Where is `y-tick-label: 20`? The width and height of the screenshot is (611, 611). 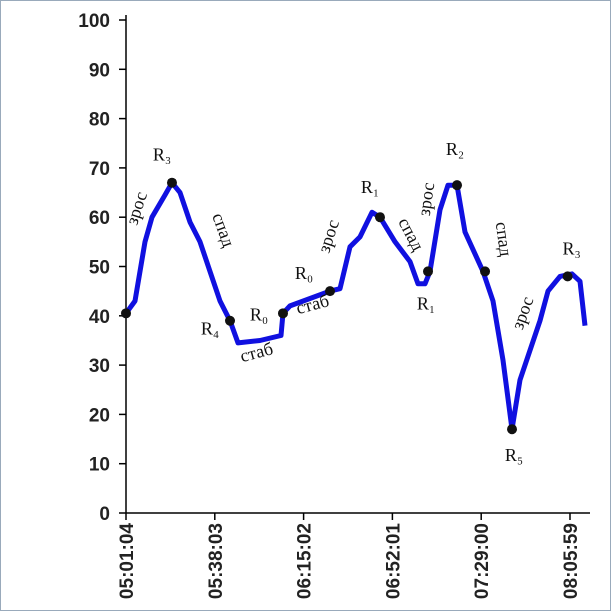 y-tick-label: 20 is located at coordinates (99, 415).